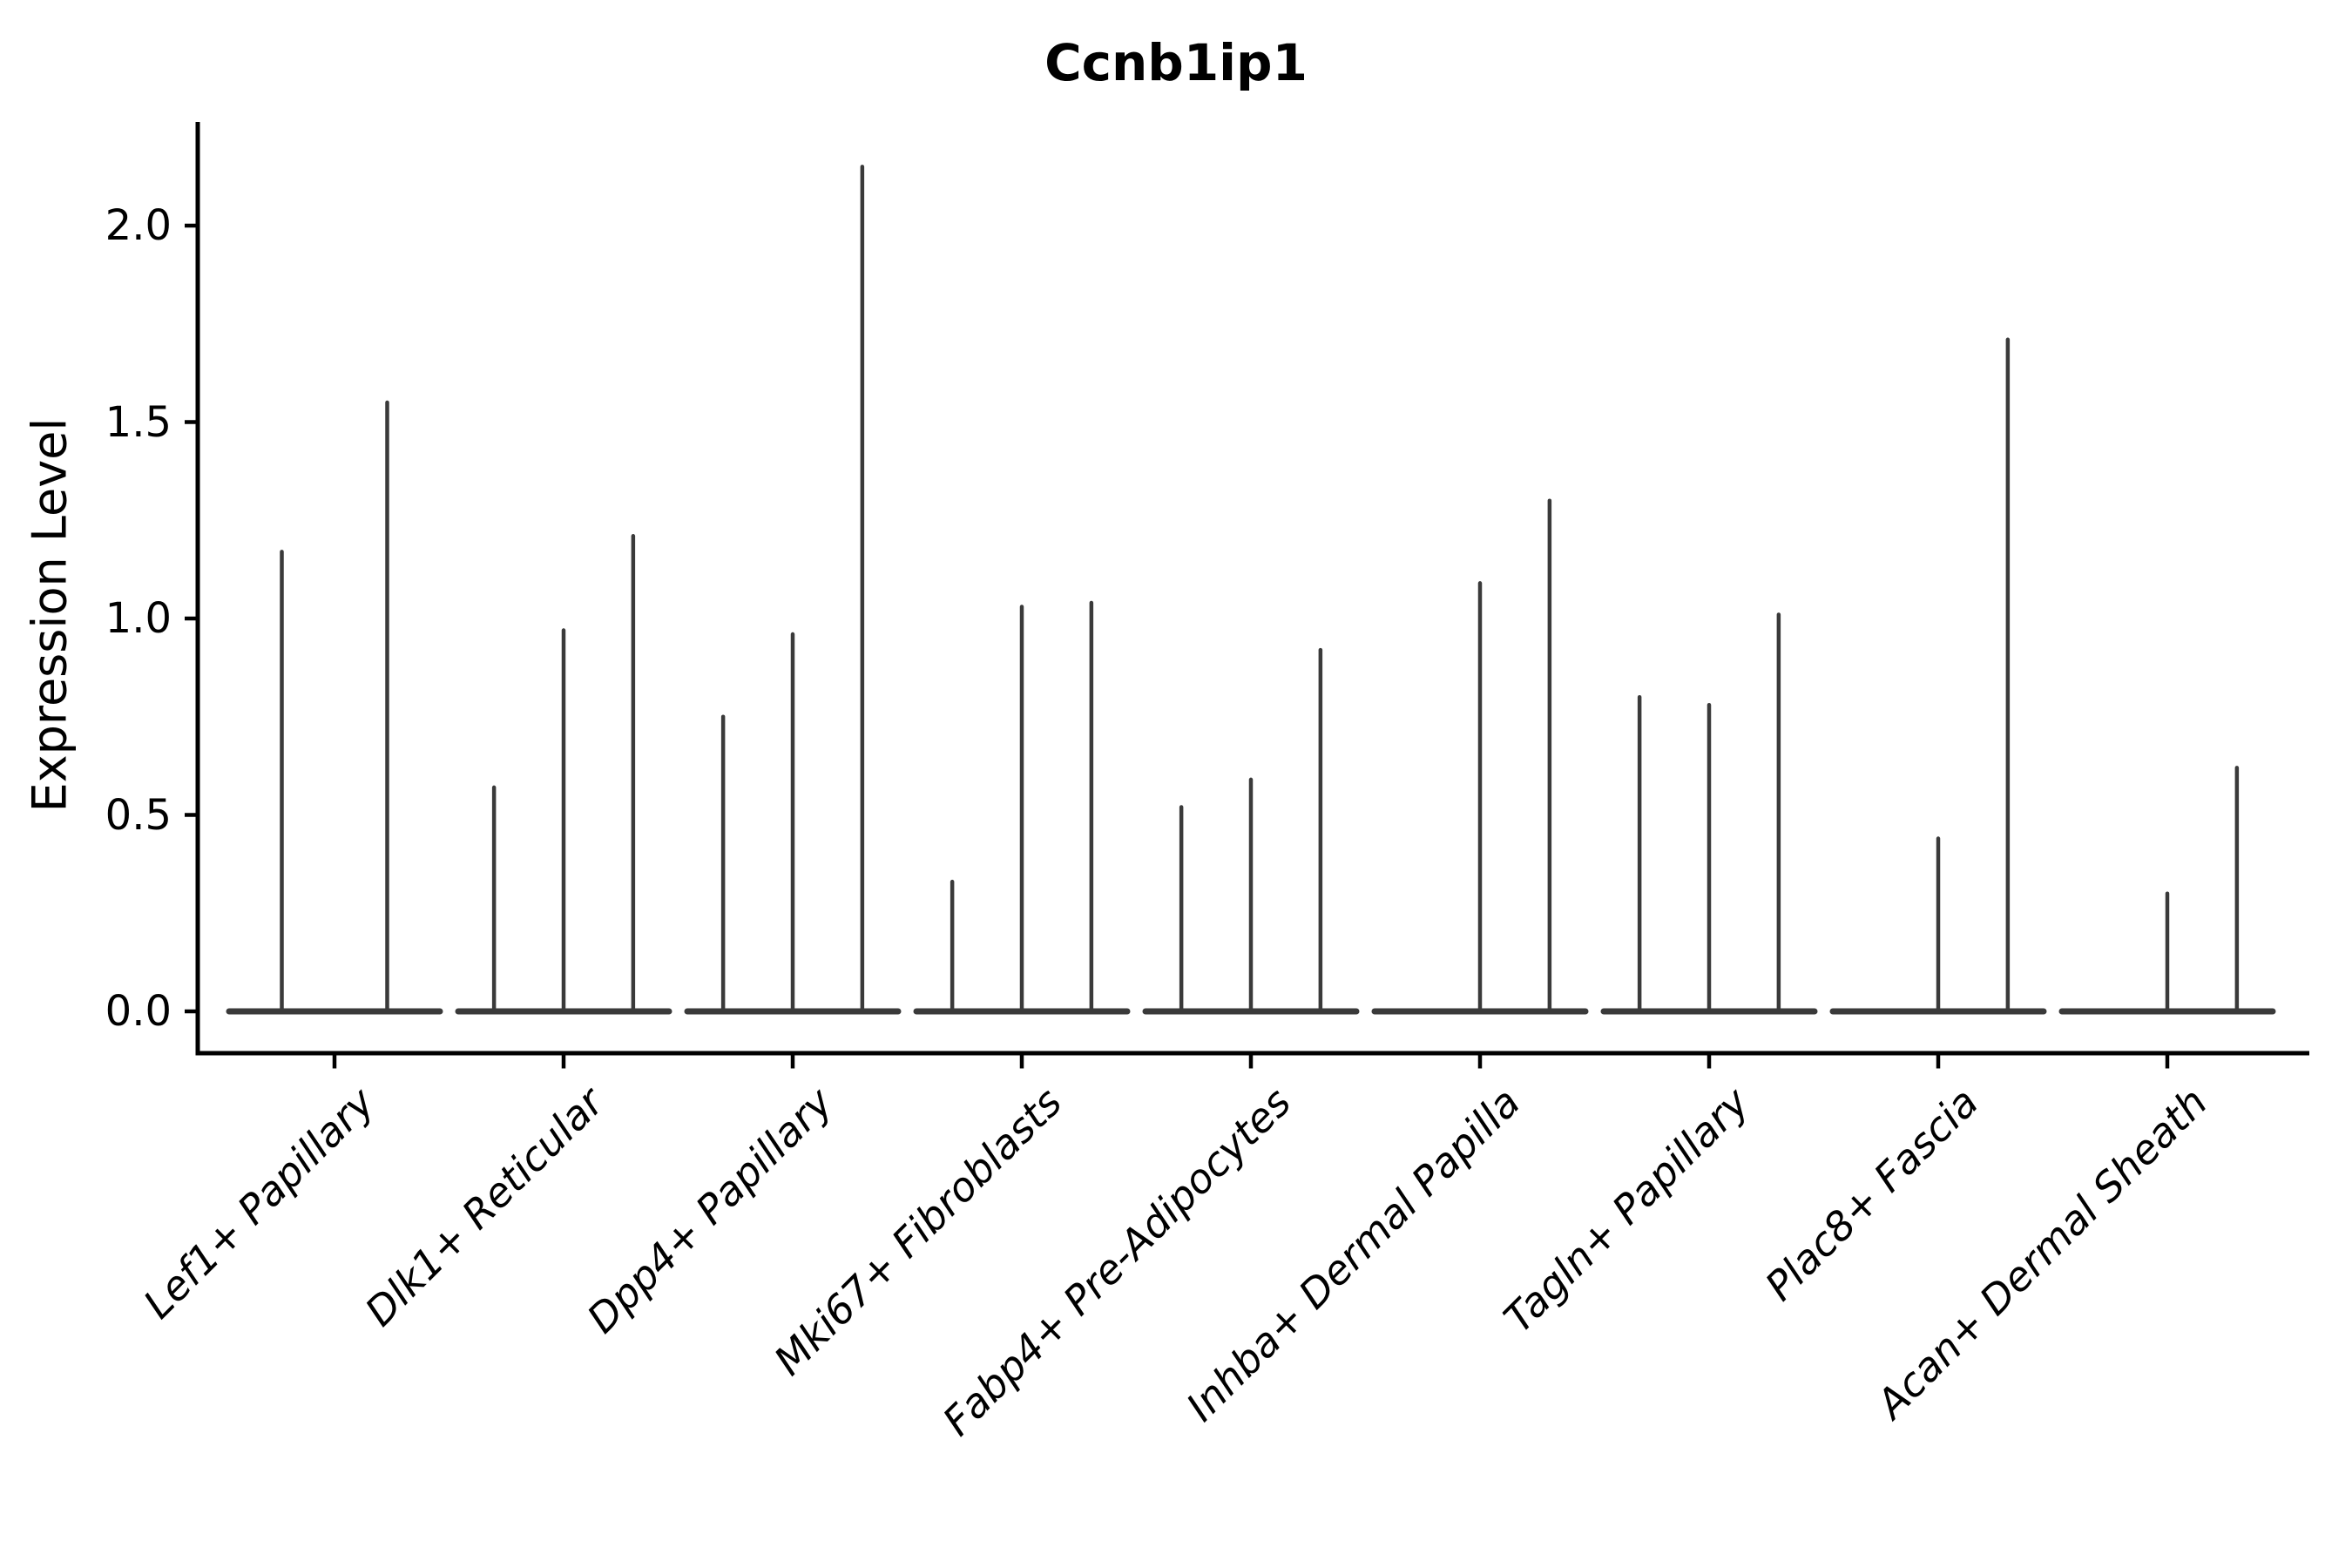 This screenshot has height=1568, width=2352. I want to click on y-tick-label: 0.5, so click(138, 815).